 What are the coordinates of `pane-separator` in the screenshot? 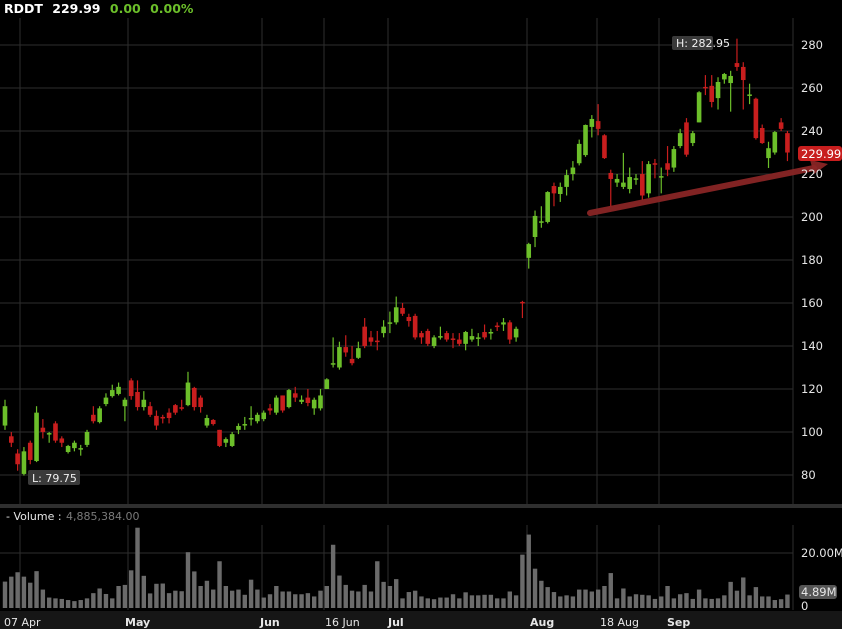 It's located at (421, 506).